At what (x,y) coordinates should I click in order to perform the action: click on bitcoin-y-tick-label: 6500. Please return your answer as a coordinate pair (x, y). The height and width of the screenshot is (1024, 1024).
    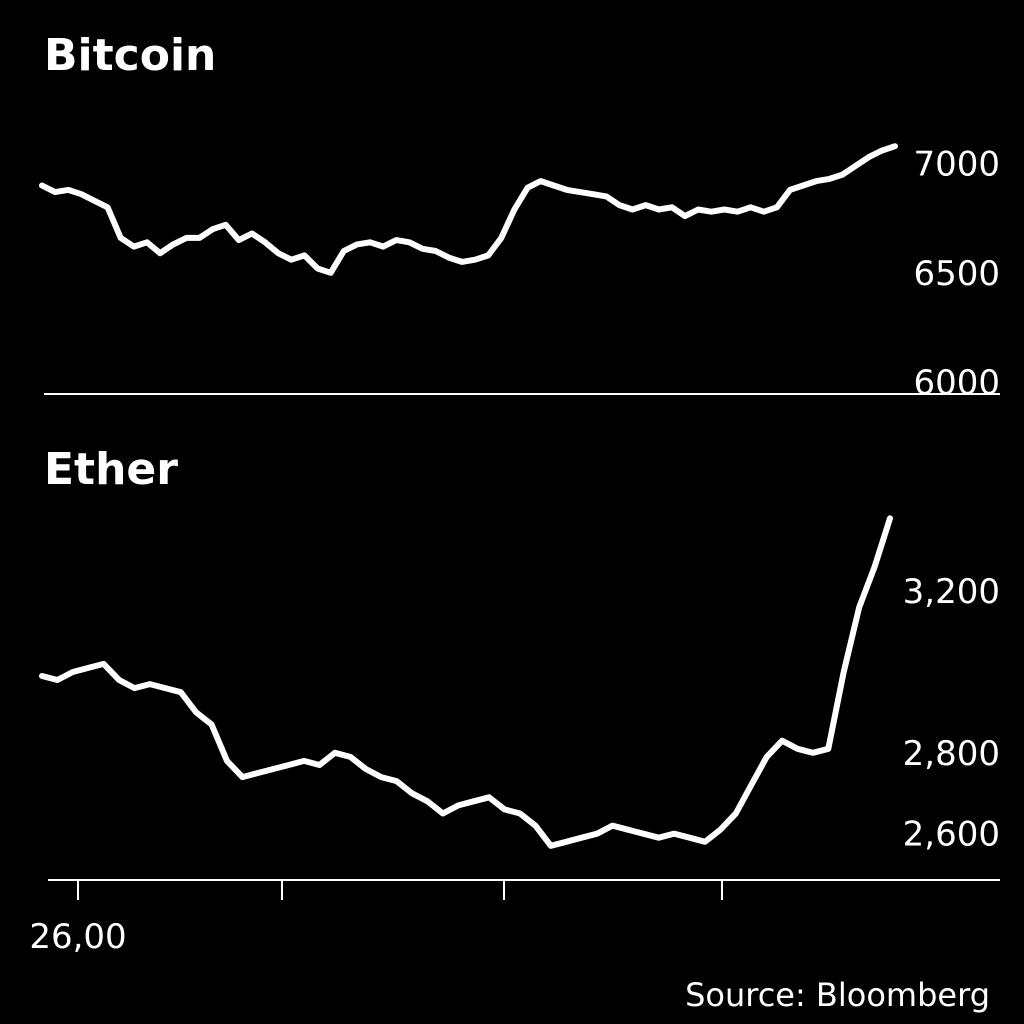
    Looking at the image, I should click on (956, 274).